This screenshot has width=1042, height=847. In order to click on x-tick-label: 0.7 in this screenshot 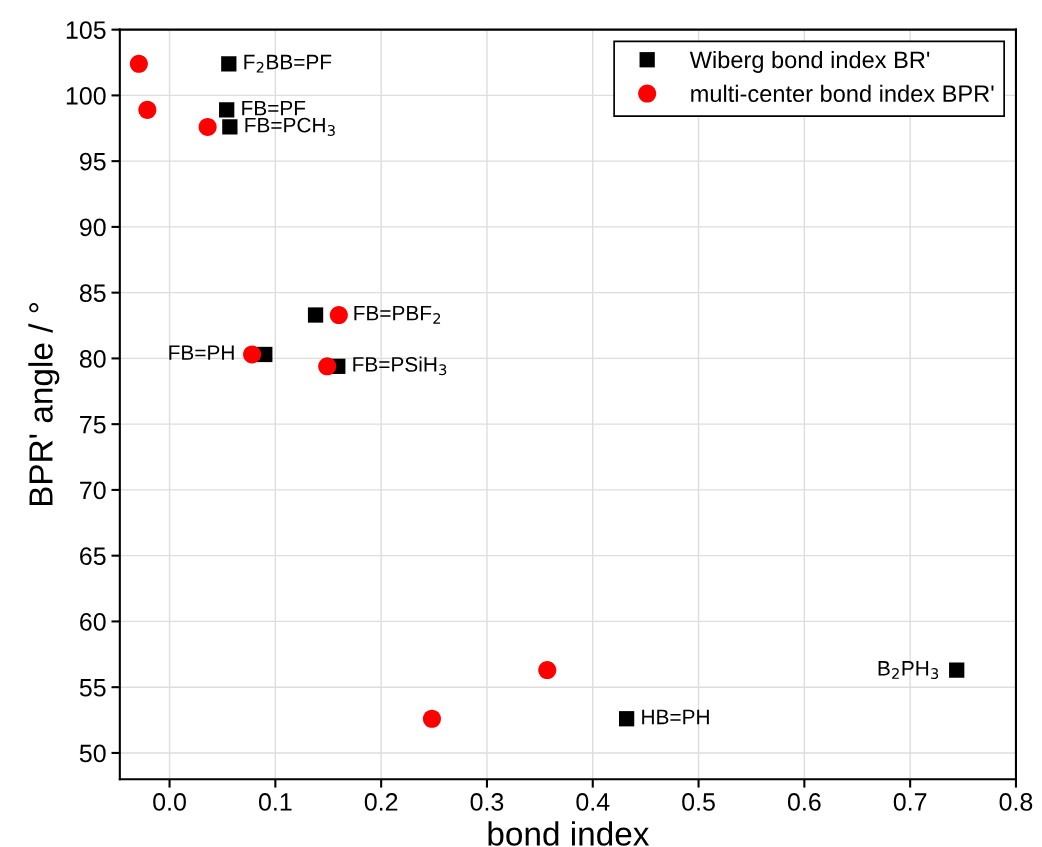, I will do `click(910, 802)`.